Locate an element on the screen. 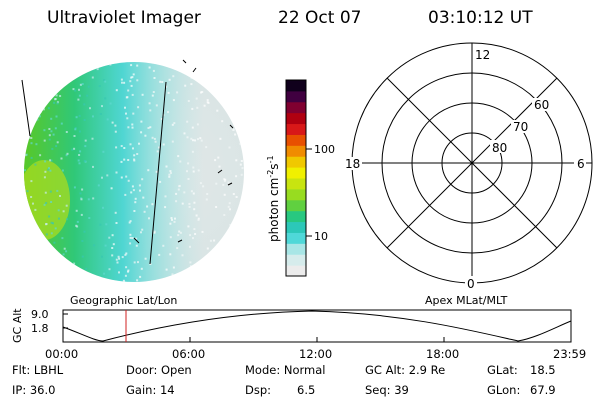  date-label: 22 Oct 07 is located at coordinates (320, 18).